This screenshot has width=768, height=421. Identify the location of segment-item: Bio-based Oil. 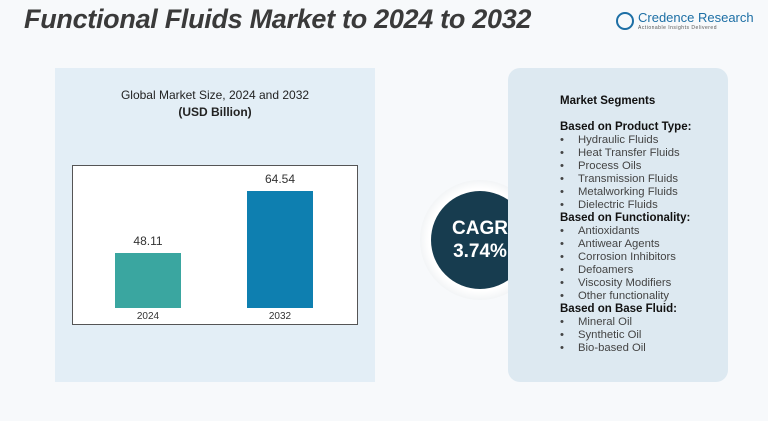
(644, 348).